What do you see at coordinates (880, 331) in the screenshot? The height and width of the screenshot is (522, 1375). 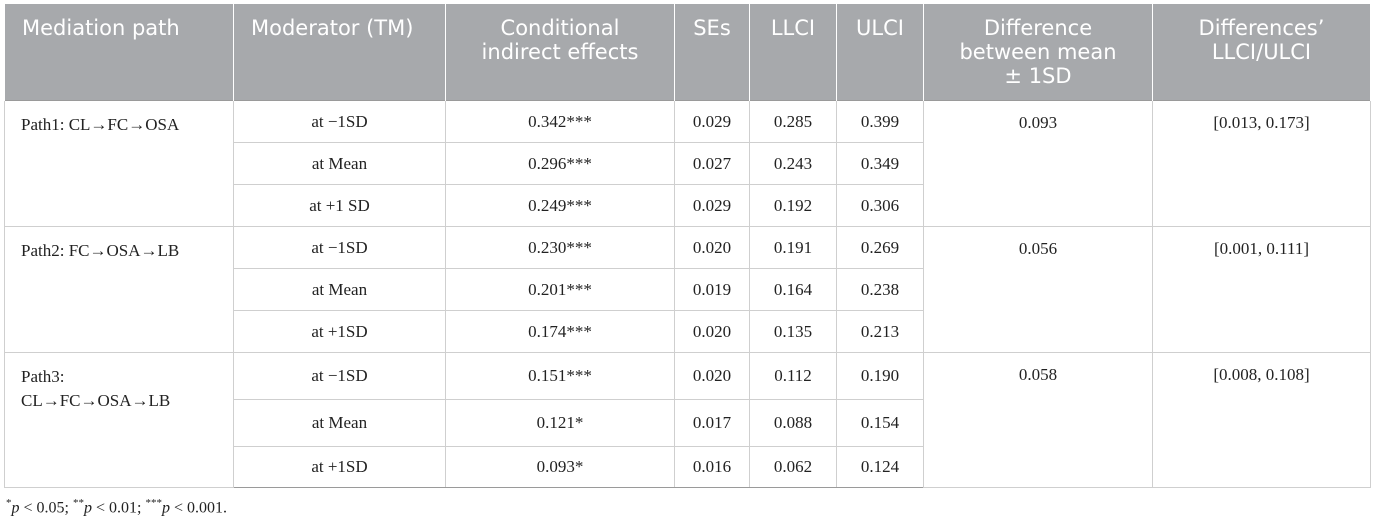 I see `ulci-cell: 0.213` at bounding box center [880, 331].